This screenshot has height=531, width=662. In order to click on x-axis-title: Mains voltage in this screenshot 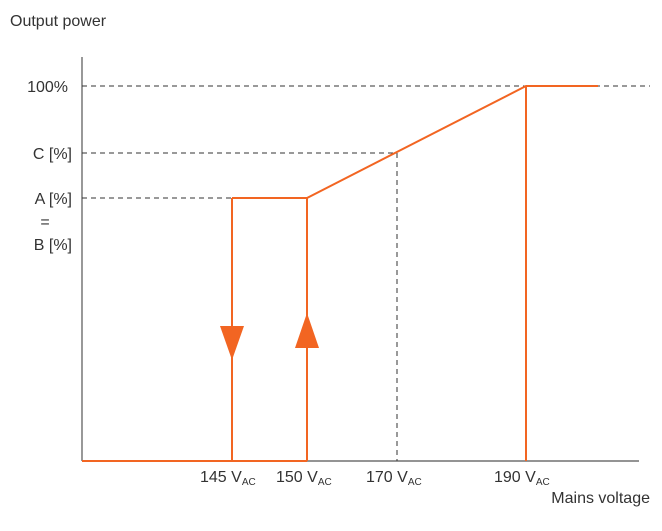, I will do `click(600, 498)`.